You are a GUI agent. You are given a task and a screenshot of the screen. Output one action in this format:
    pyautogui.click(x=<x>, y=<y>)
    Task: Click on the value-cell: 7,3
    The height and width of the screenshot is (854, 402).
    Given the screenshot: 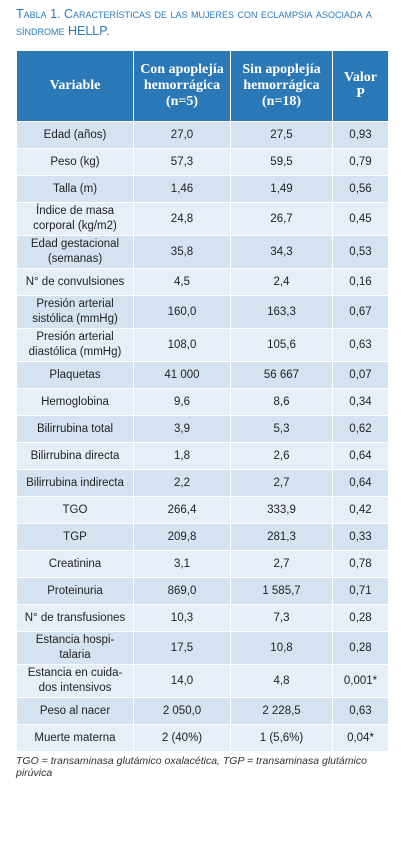 What is the action you would take?
    pyautogui.click(x=281, y=618)
    